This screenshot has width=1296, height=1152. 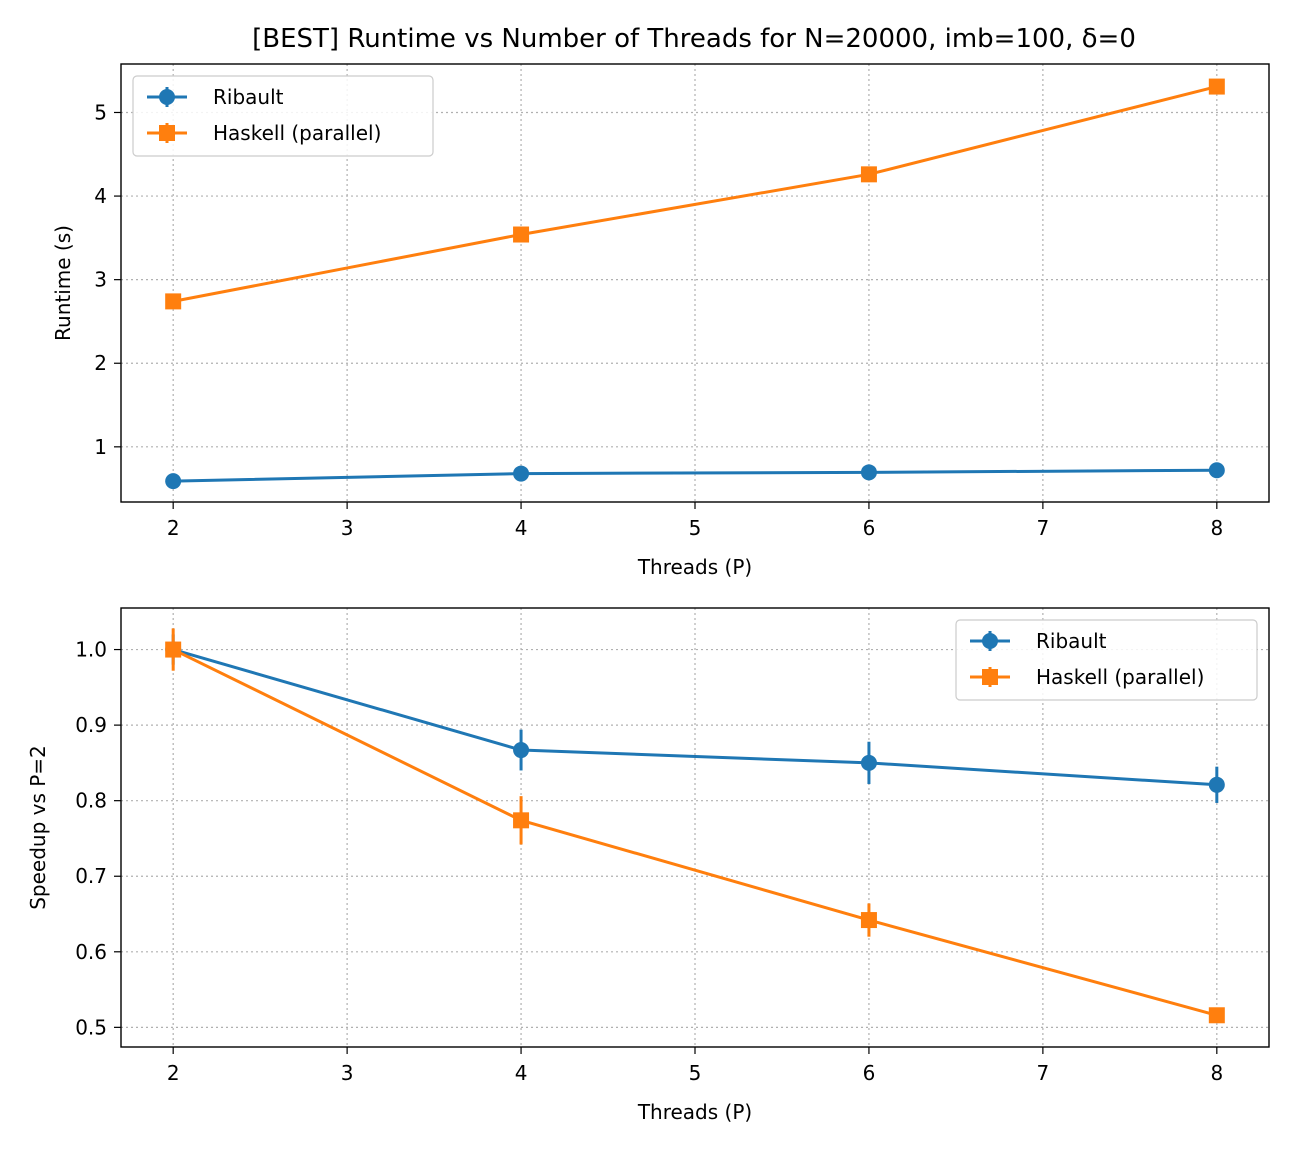 I want to click on y-tick-label: 0.7, so click(x=91, y=876).